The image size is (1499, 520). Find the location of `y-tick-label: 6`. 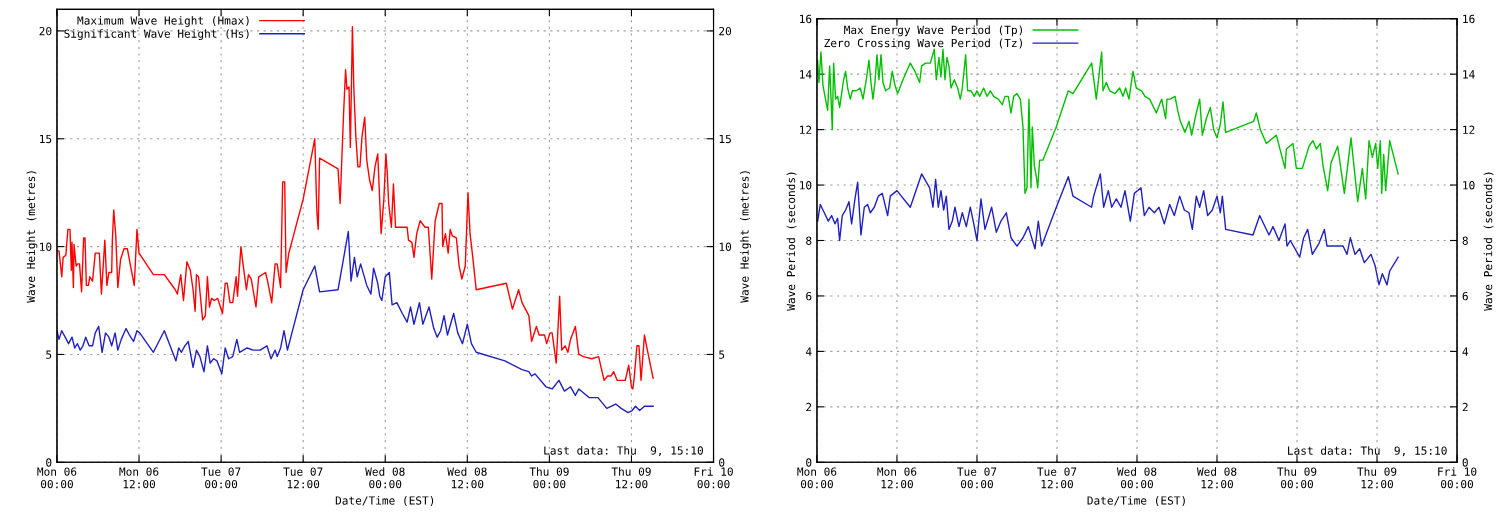

y-tick-label: 6 is located at coordinates (809, 296).